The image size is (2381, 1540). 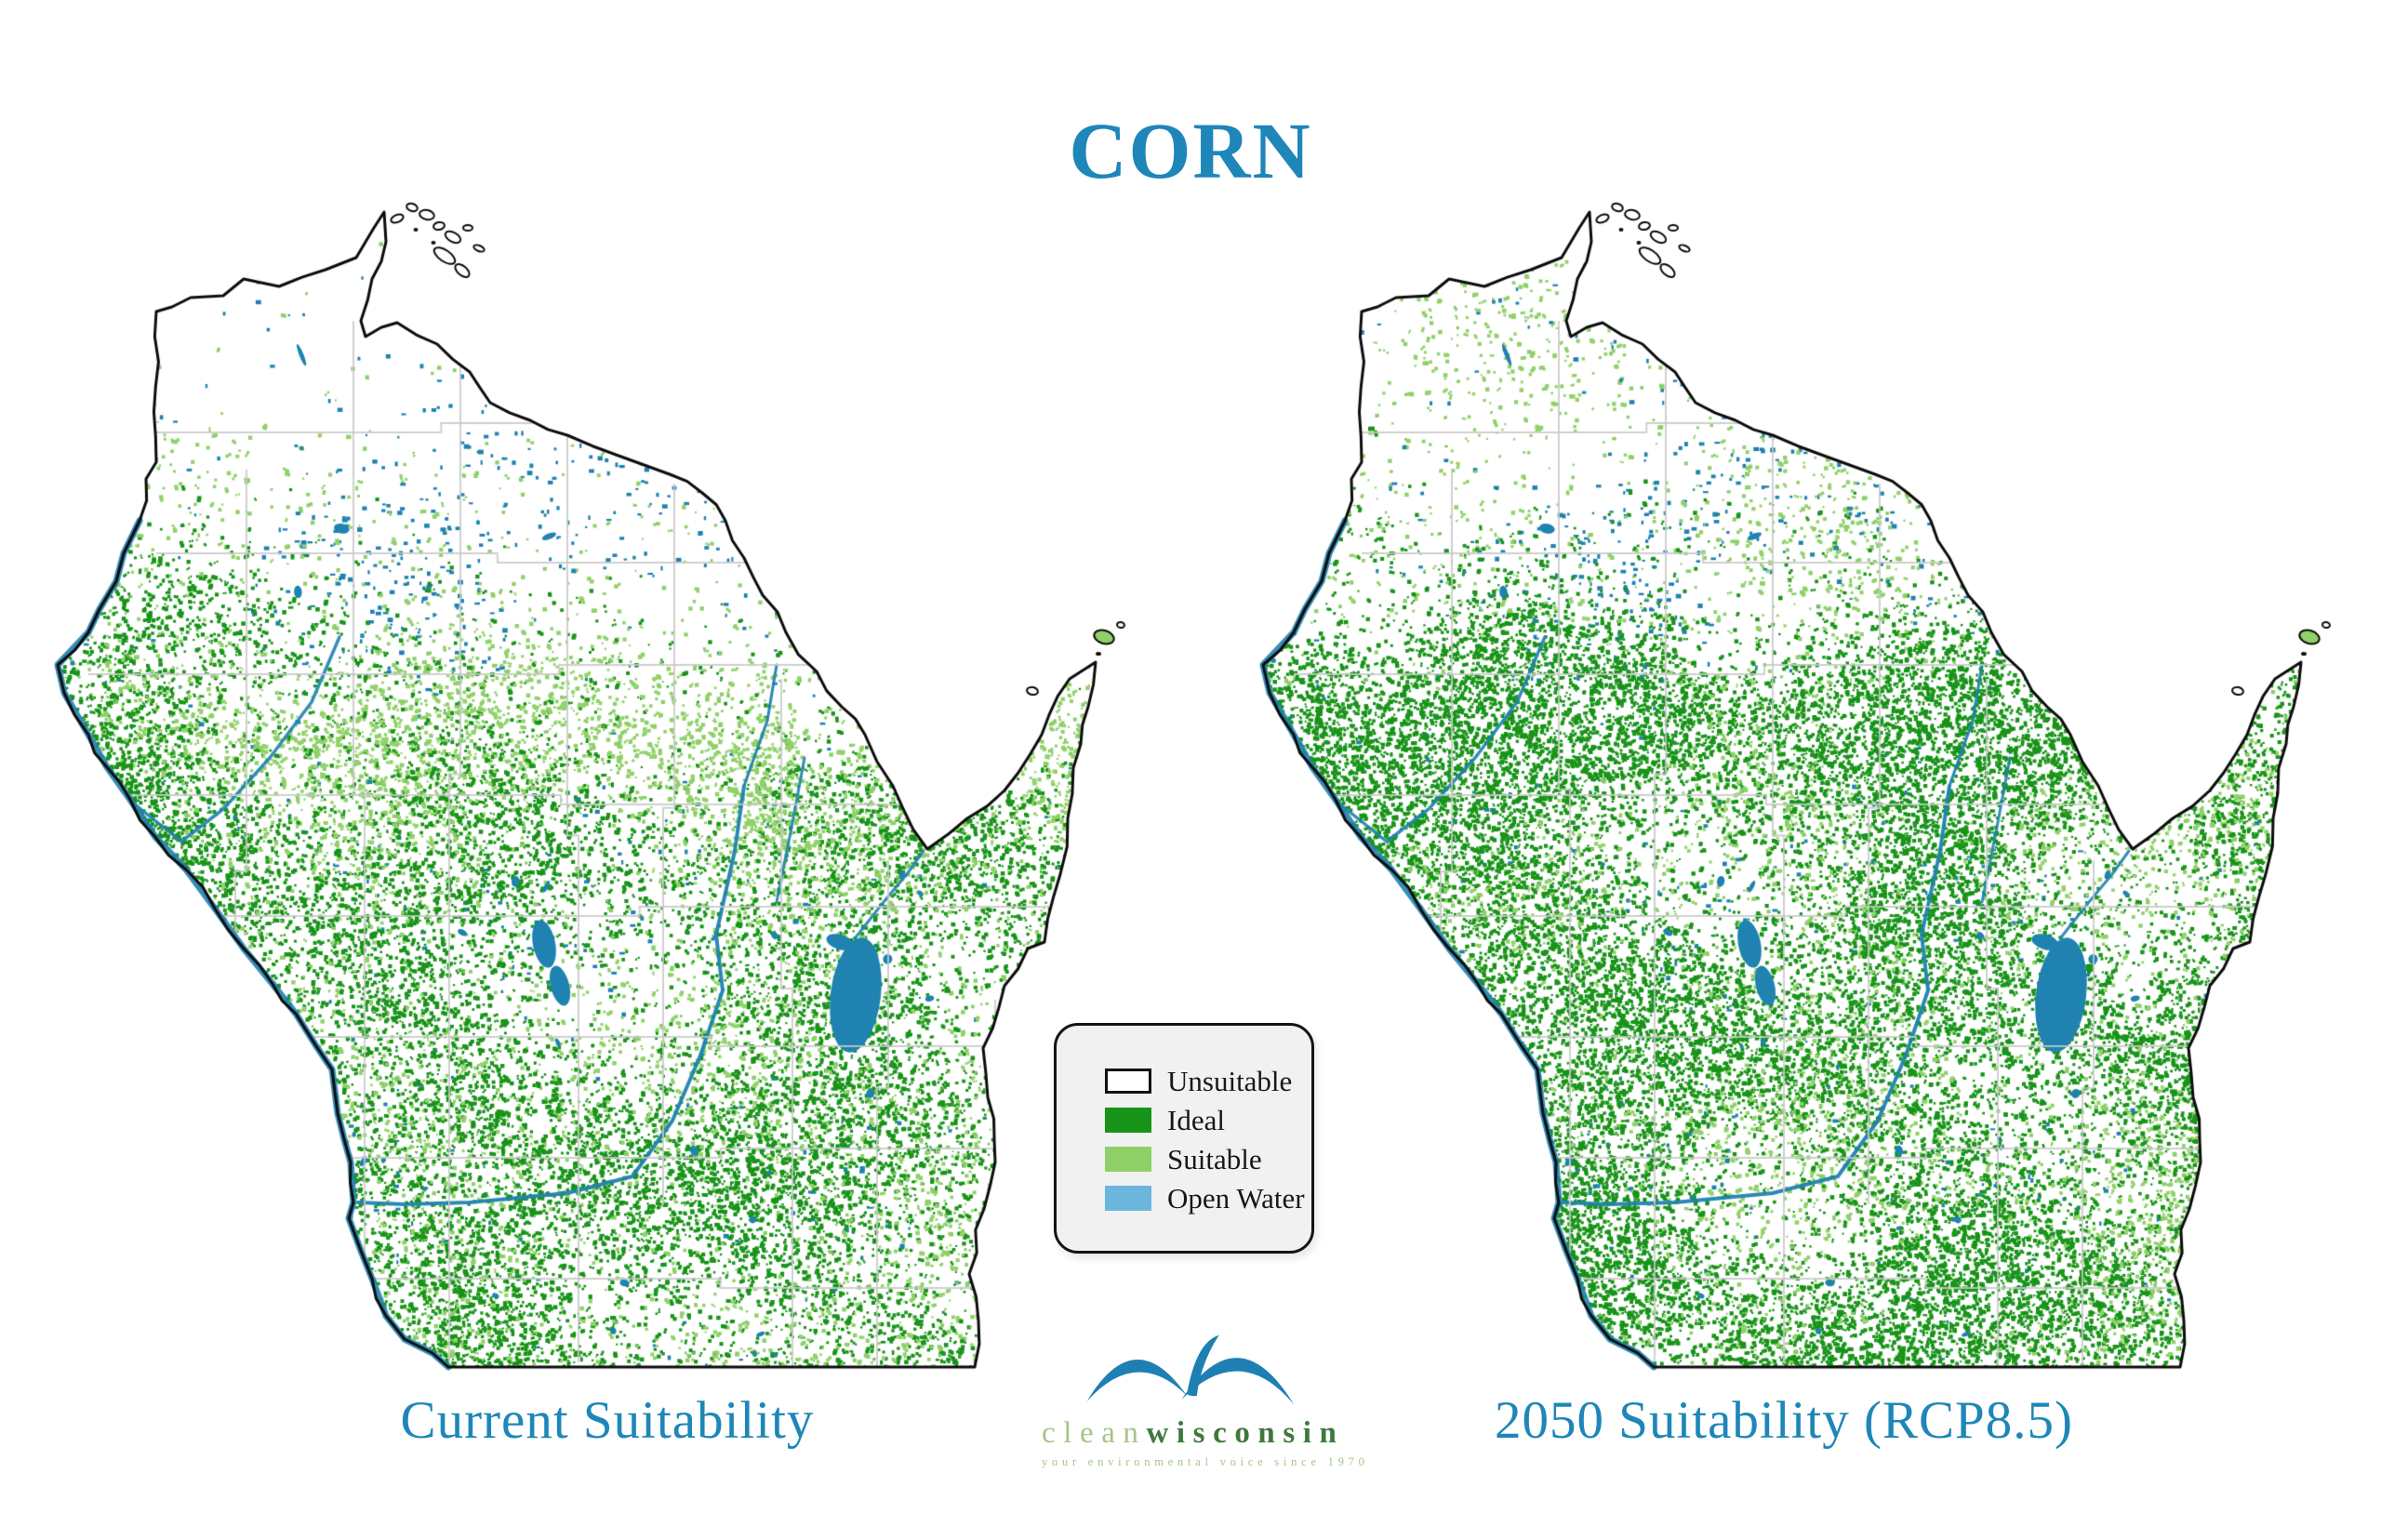 What do you see at coordinates (1236, 1198) in the screenshot?
I see `legend-label-open-water: Open Water` at bounding box center [1236, 1198].